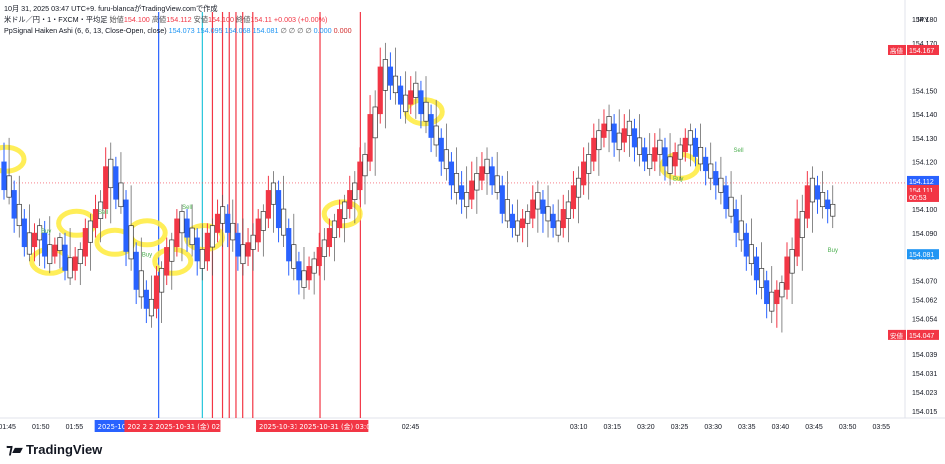  Describe the element at coordinates (924, 163) in the screenshot. I see `price-tick-label: 154.120` at that location.